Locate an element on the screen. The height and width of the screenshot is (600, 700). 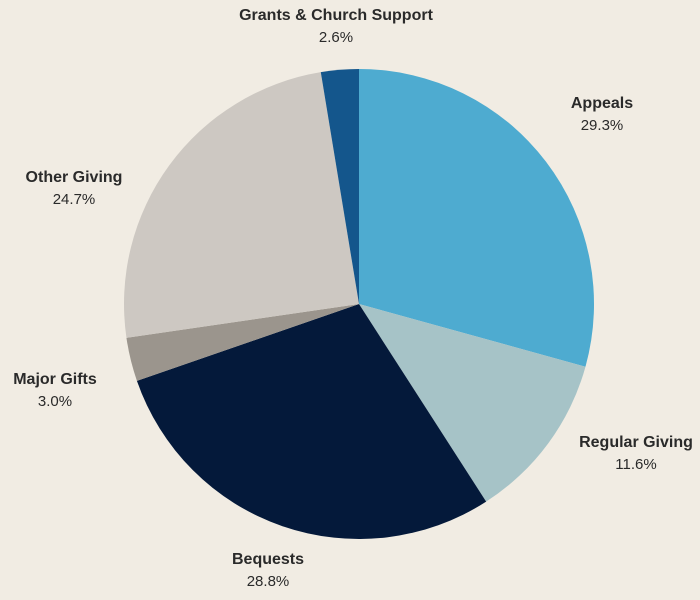
slice-percent-label: 28.8% is located at coordinates (268, 581).